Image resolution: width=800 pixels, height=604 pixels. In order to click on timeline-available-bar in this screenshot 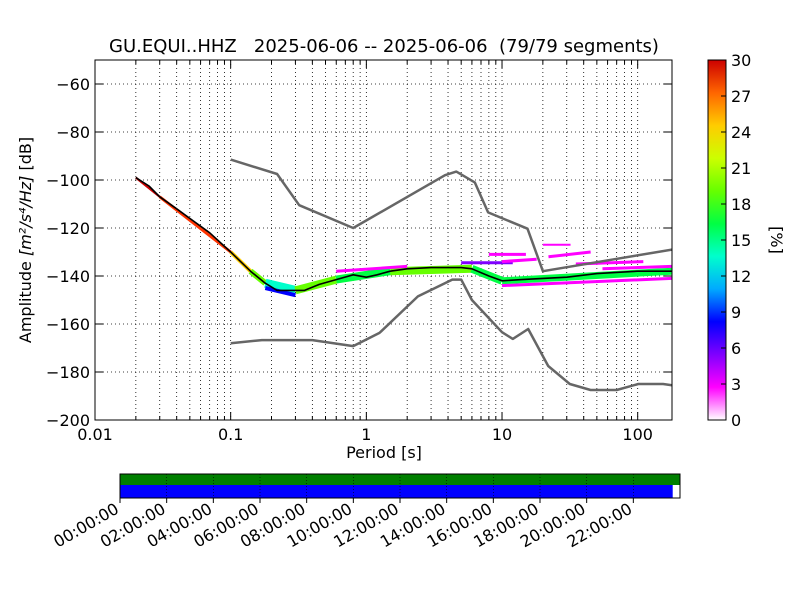, I will do `click(400, 479)`.